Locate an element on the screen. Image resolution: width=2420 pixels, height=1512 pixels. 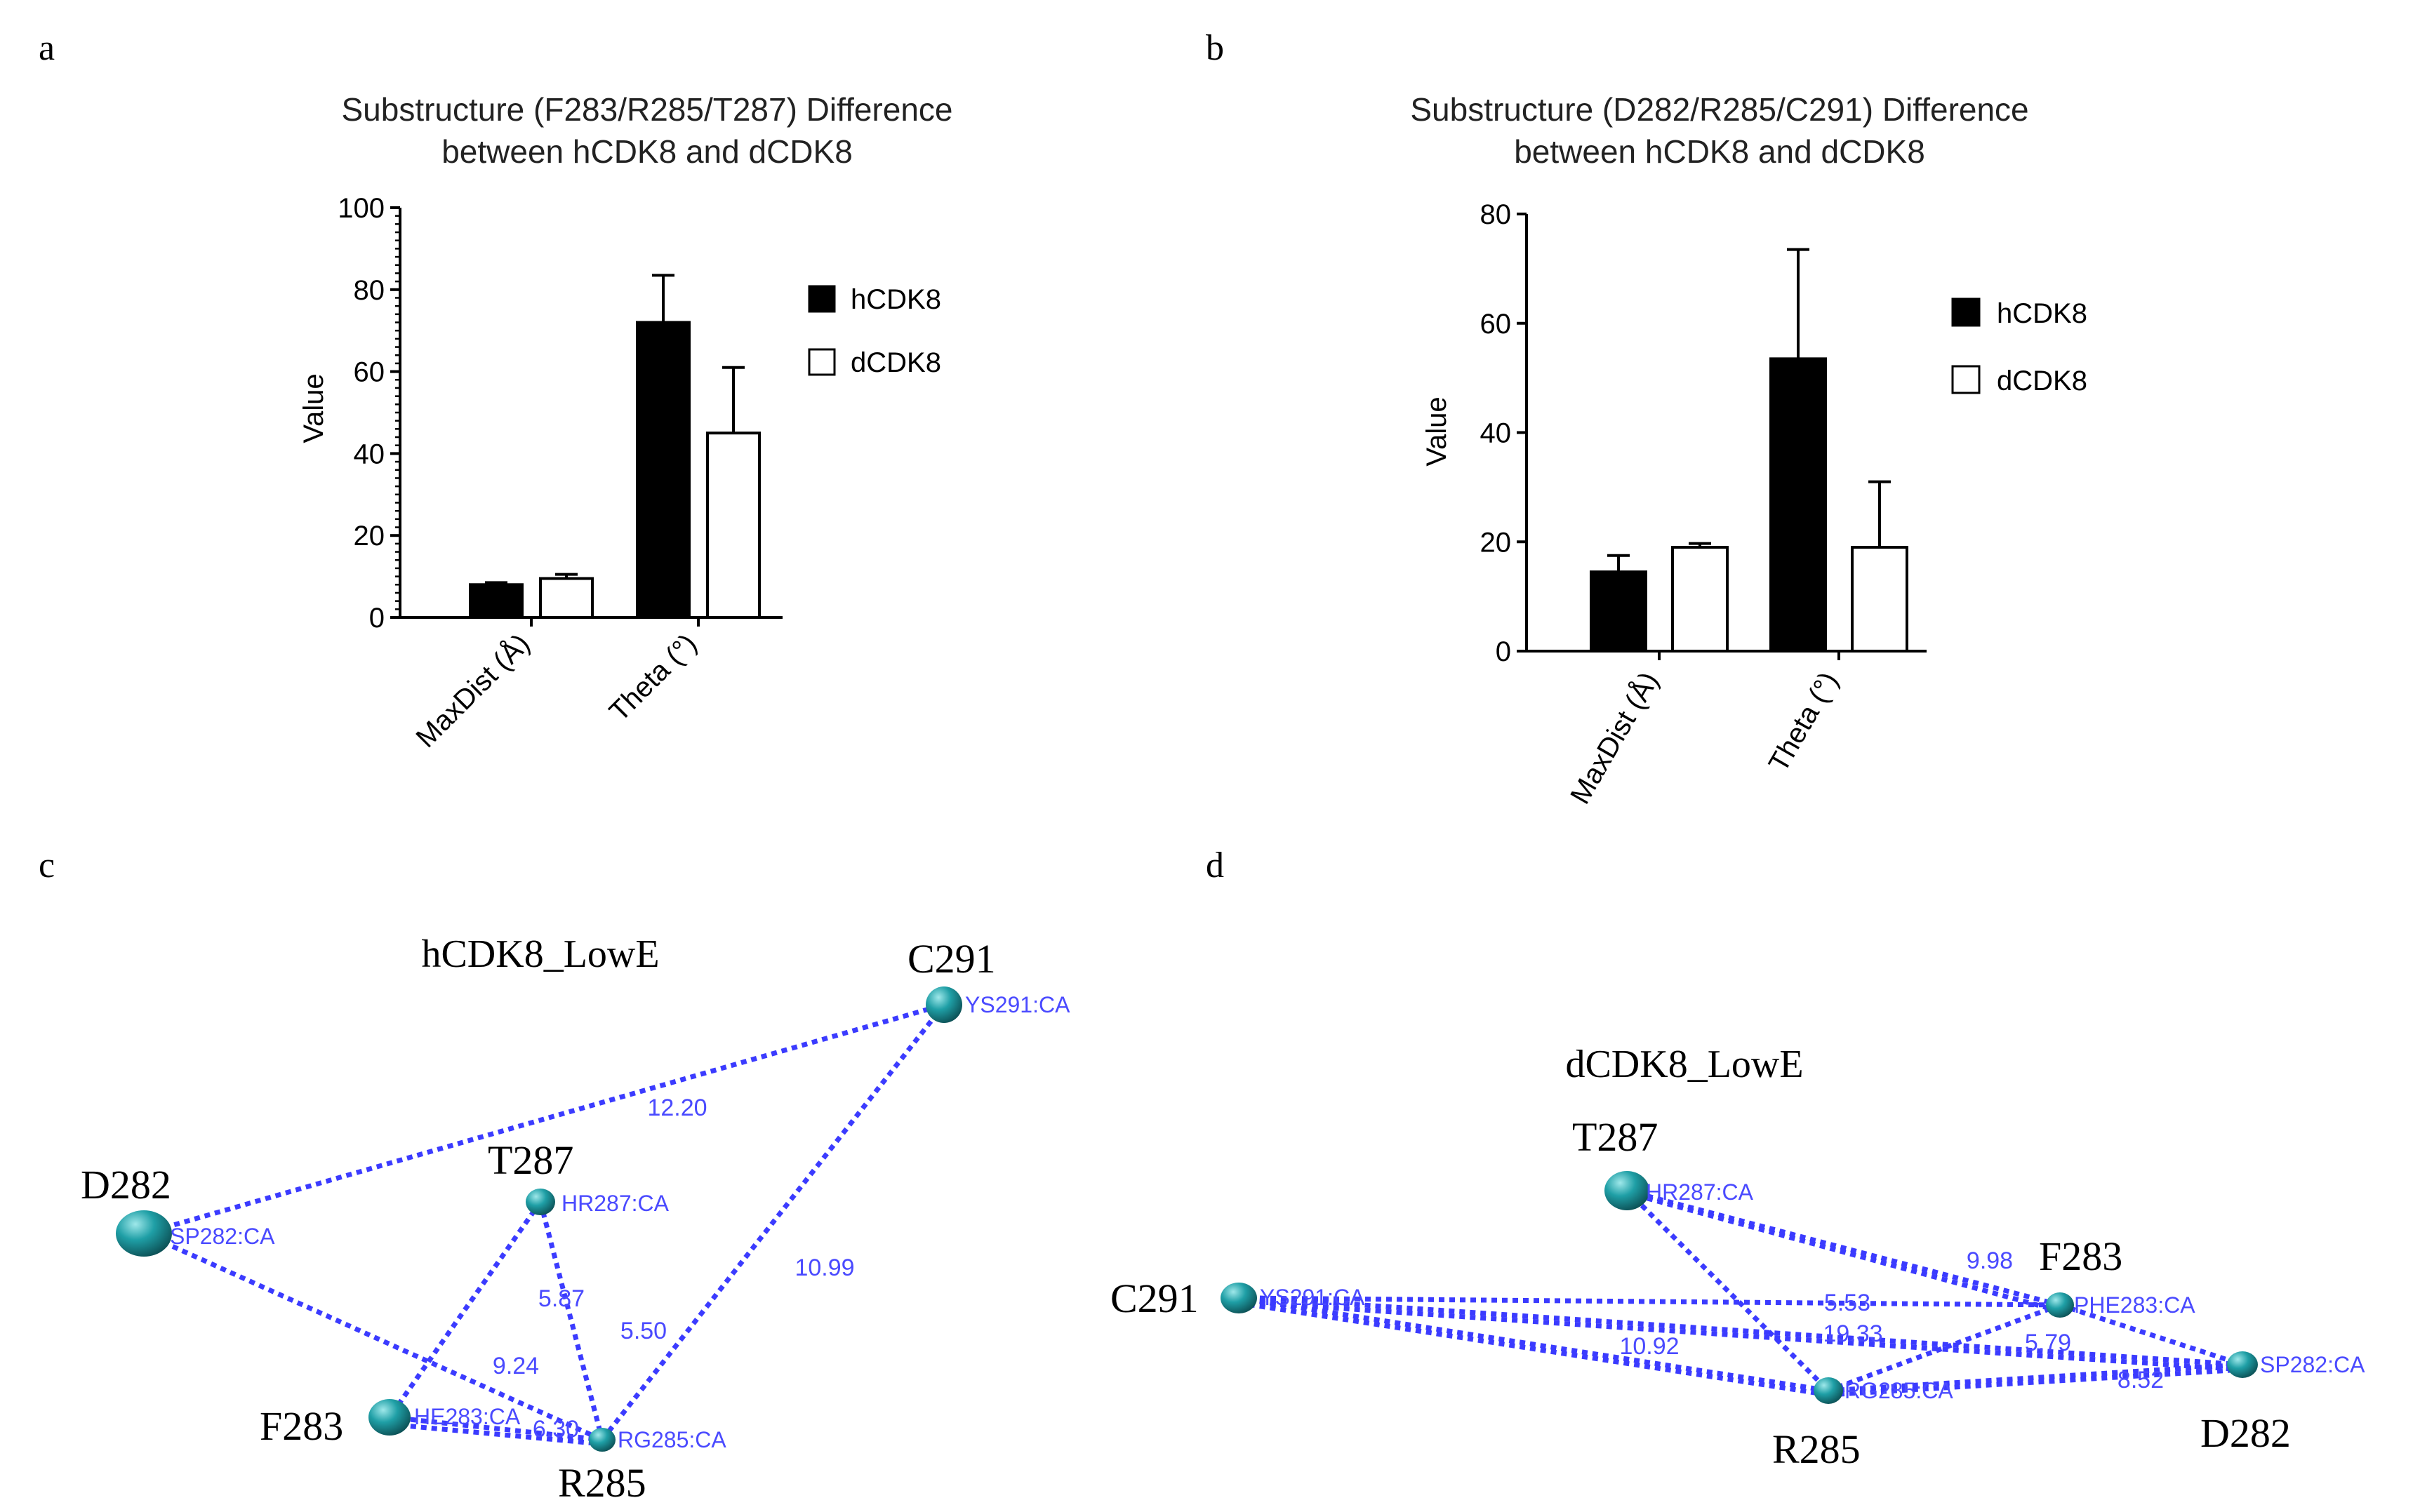
chart-b-y-tick-label: 60 is located at coordinates (1496, 324).